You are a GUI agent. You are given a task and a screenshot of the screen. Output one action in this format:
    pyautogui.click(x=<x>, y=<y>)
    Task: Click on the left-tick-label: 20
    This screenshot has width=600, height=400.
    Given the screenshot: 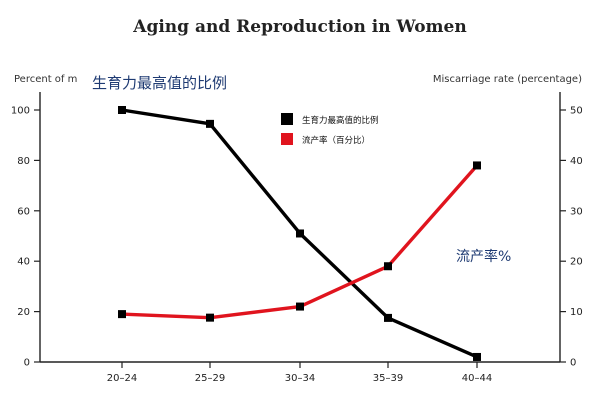 What is the action you would take?
    pyautogui.click(x=23, y=312)
    